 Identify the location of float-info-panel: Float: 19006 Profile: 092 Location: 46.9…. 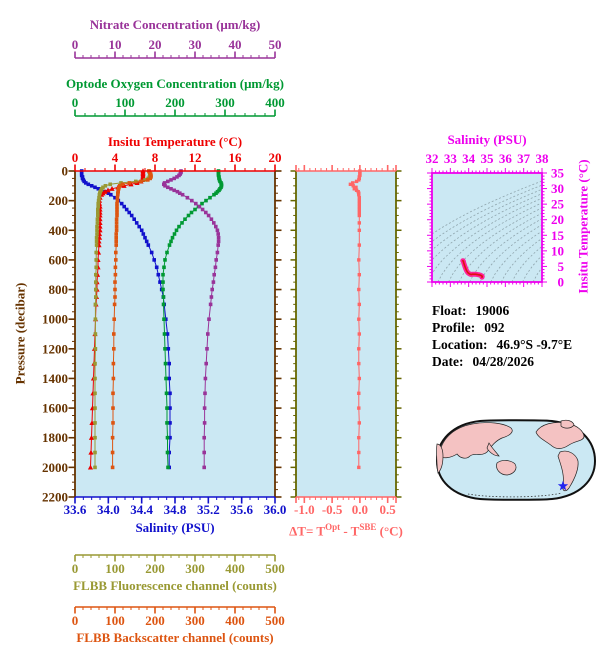
(502, 336).